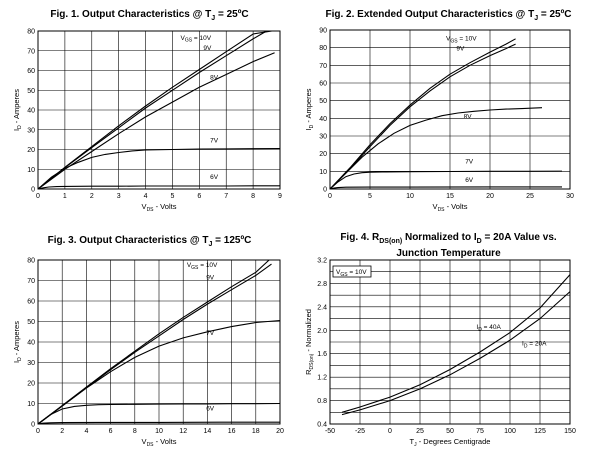  What do you see at coordinates (555, 14) in the screenshot?
I see `figure-2-title-tail: = 25ºC` at bounding box center [555, 14].